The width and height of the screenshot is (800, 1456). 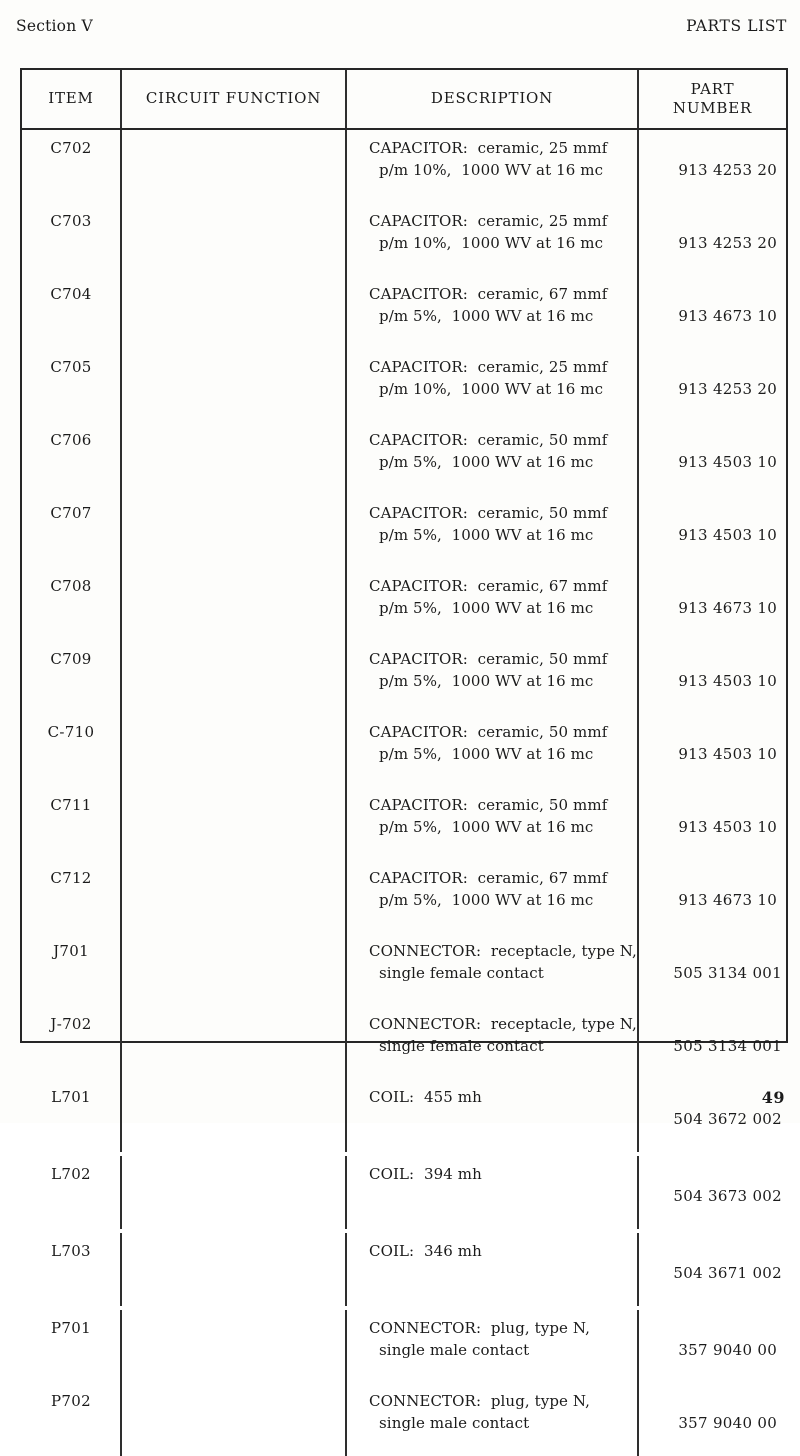 What do you see at coordinates (71, 732) in the screenshot?
I see `item-id: C-710` at bounding box center [71, 732].